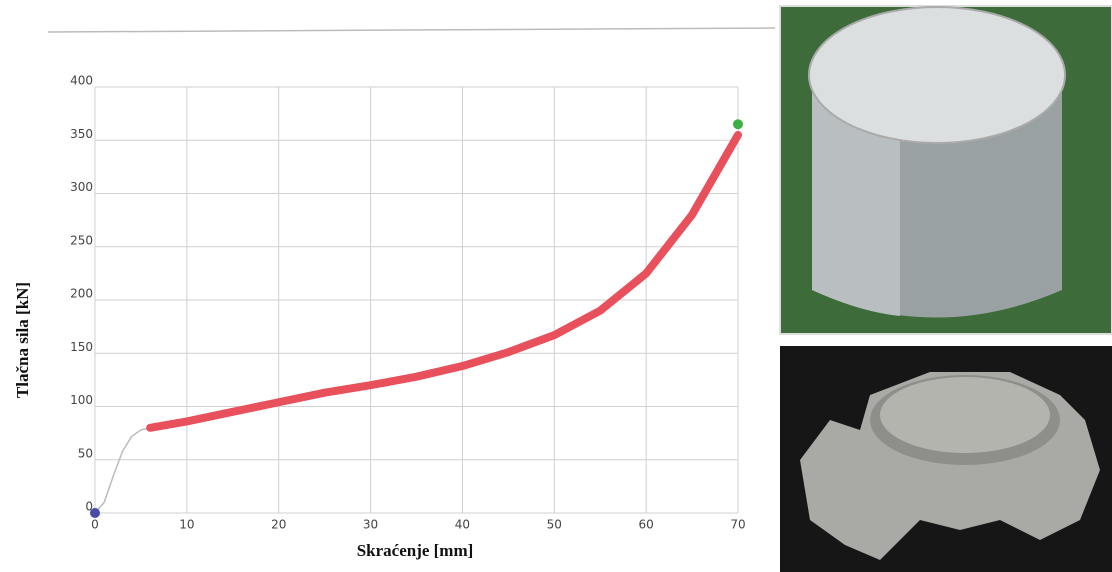 The height and width of the screenshot is (572, 1112). Describe the element at coordinates (95, 525) in the screenshot. I see `x-tick-label: 0` at that location.